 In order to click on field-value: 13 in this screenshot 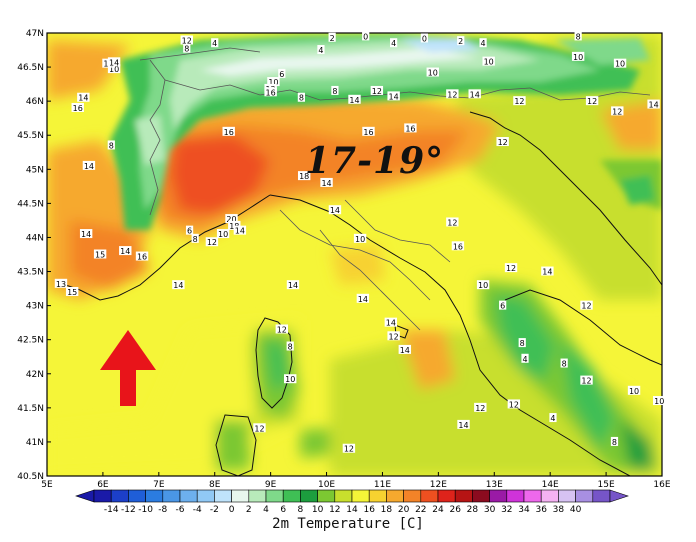, I will do `click(61, 283)`.